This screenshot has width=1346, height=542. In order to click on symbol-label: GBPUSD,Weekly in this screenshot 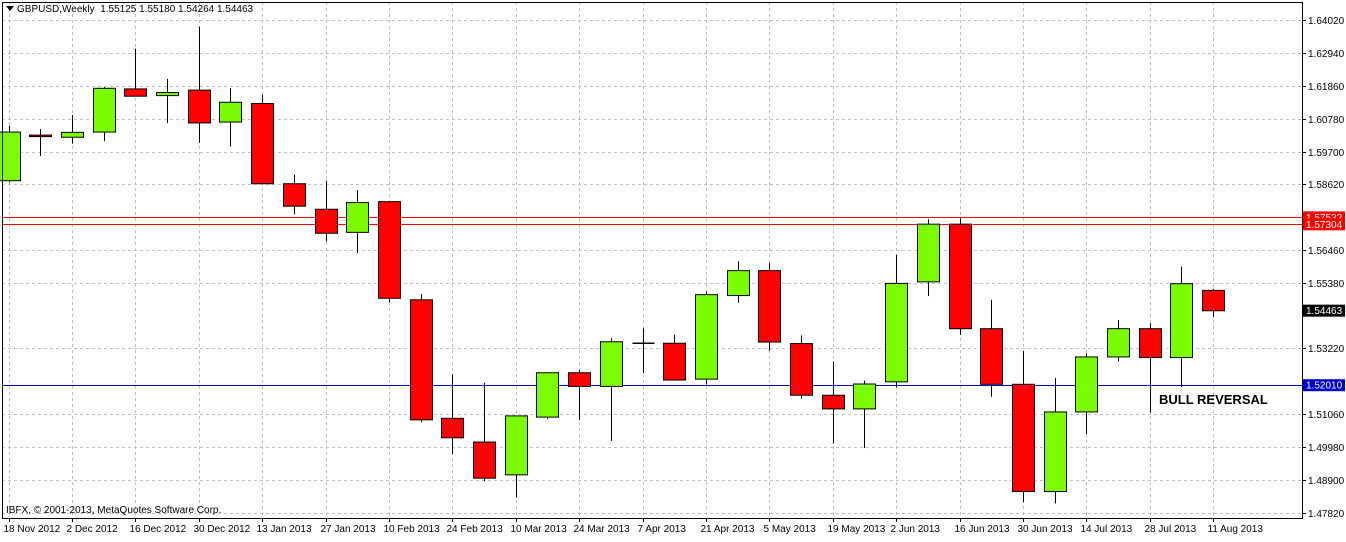, I will do `click(56, 9)`.